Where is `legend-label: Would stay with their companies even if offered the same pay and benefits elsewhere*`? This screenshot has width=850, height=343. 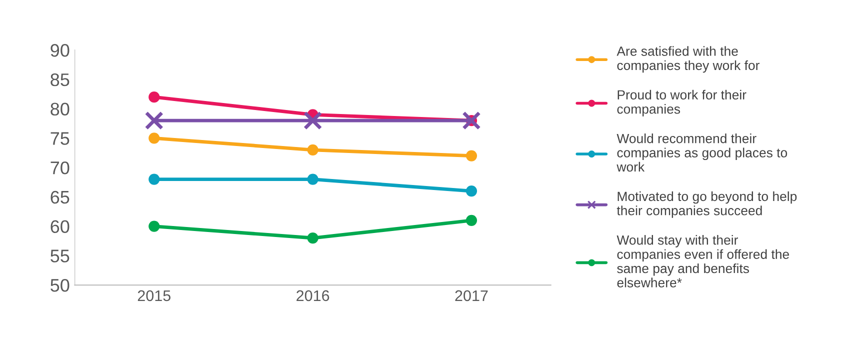
legend-label: Would stay with their companies even if offered the same pay and benefits elsewhere* is located at coordinates (702, 261).